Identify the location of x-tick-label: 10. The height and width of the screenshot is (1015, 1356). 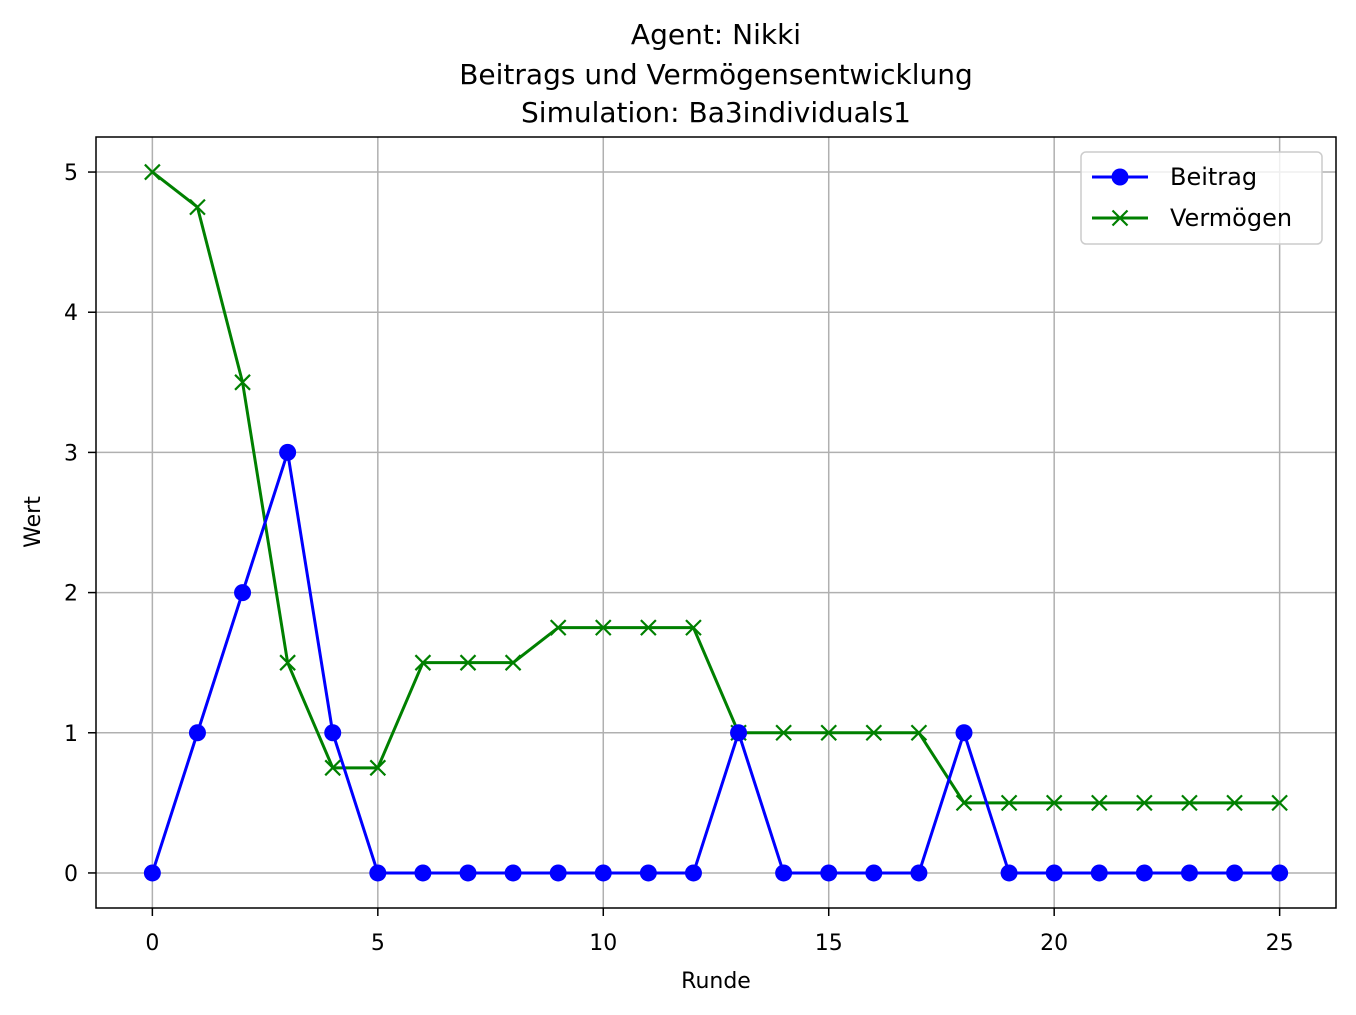
(603, 943).